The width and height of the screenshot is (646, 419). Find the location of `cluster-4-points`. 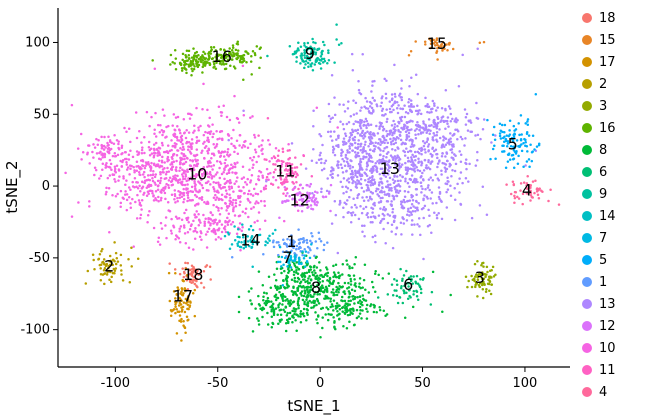

cluster-4-points is located at coordinates (533, 190).